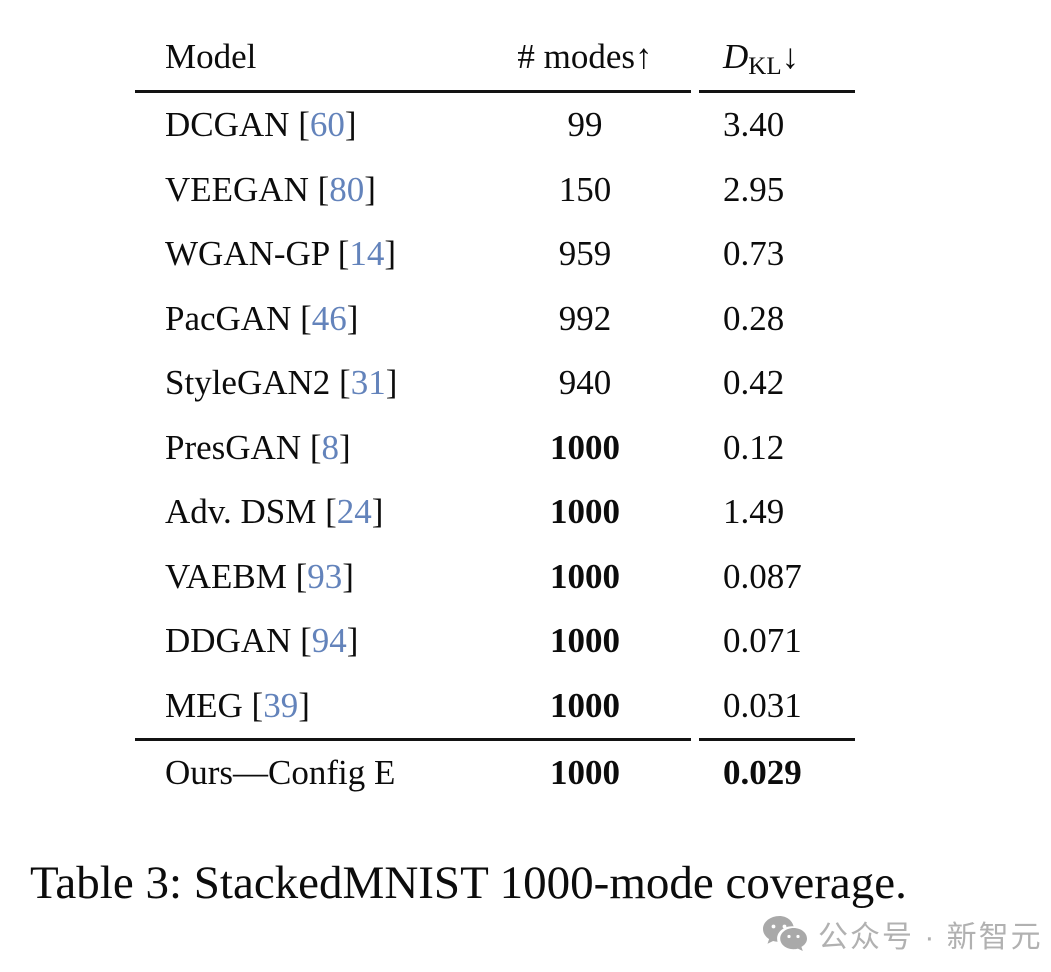 This screenshot has width=1051, height=972. I want to click on model-cell: VEEGAN [80], so click(297, 190).